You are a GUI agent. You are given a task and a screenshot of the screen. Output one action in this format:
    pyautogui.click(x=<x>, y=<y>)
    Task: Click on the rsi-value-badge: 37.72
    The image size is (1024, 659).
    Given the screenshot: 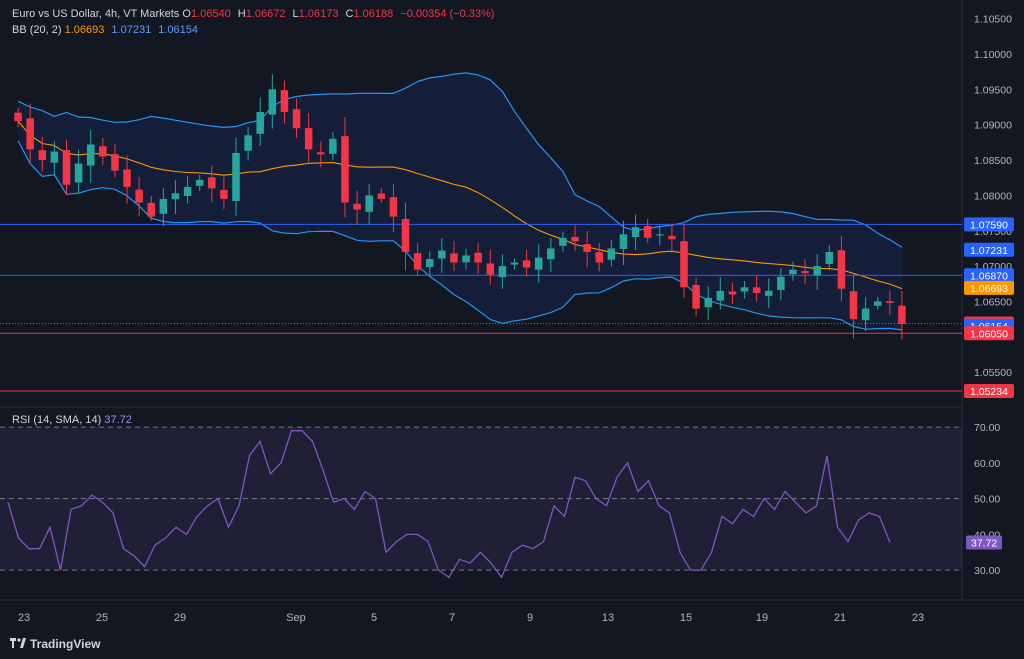 What is the action you would take?
    pyautogui.click(x=984, y=542)
    